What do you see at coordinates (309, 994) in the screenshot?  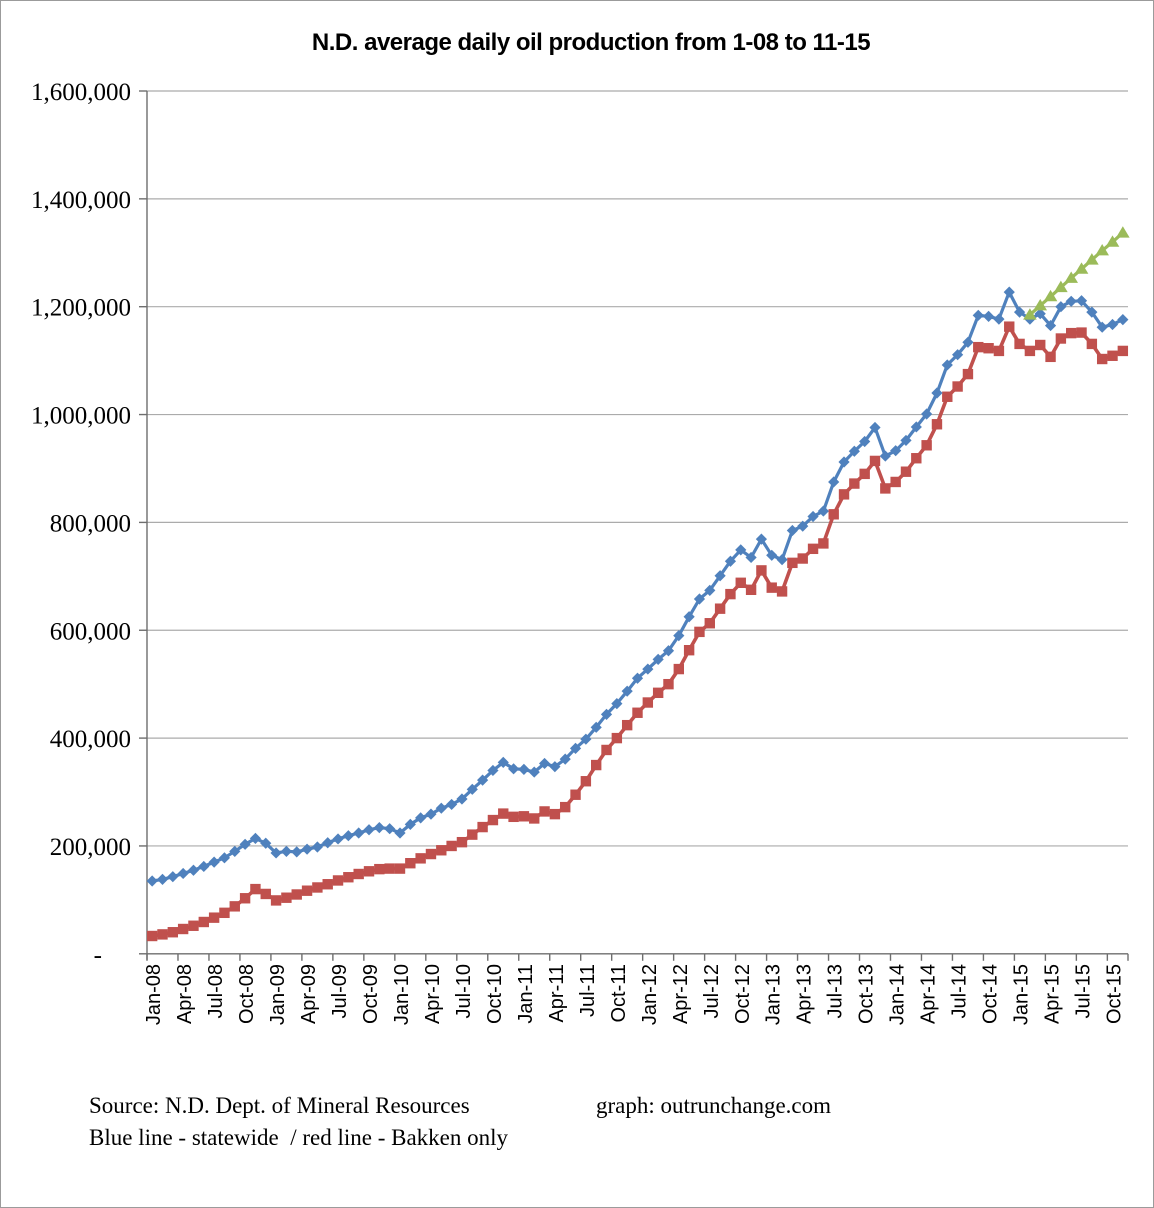 I see `x-axis-label: Apr-09` at bounding box center [309, 994].